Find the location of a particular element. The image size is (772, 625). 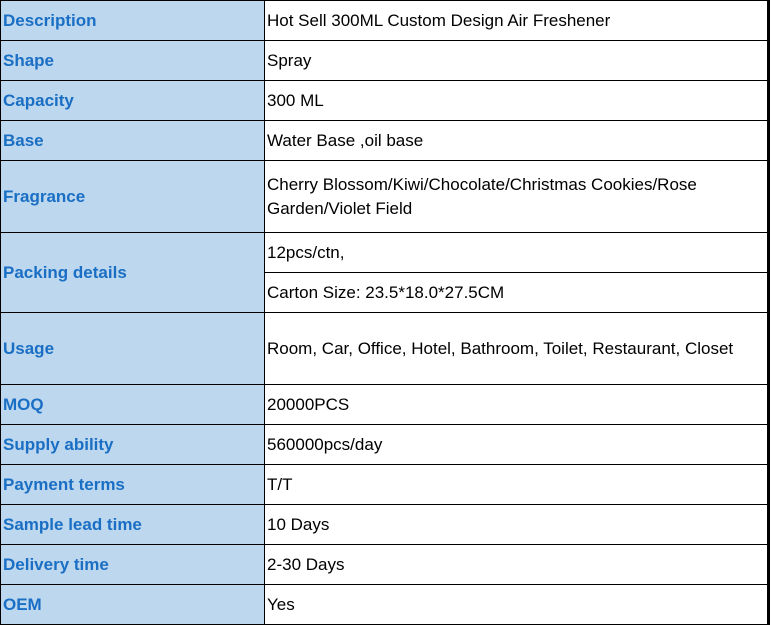

row-label: OEM is located at coordinates (132, 604).